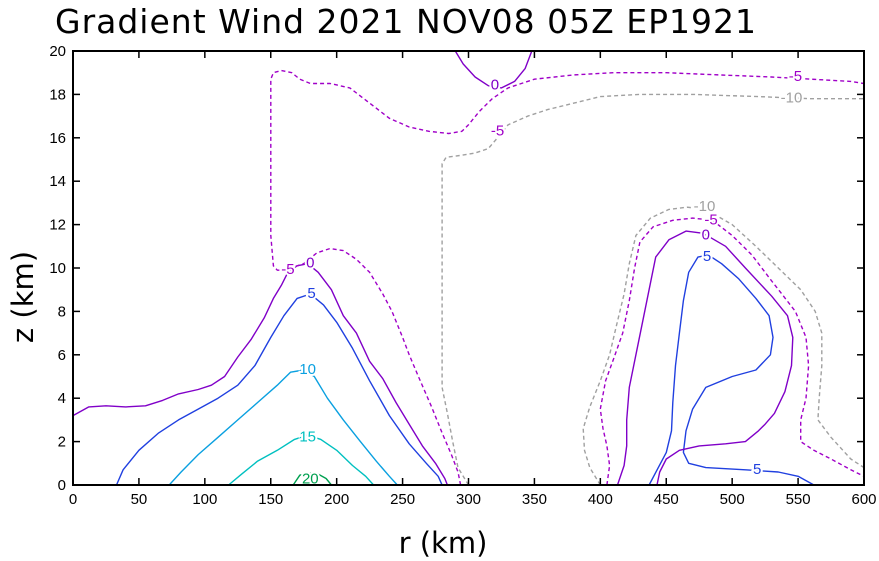  What do you see at coordinates (62, 311) in the screenshot?
I see `y-tick-label-8: 8` at bounding box center [62, 311].